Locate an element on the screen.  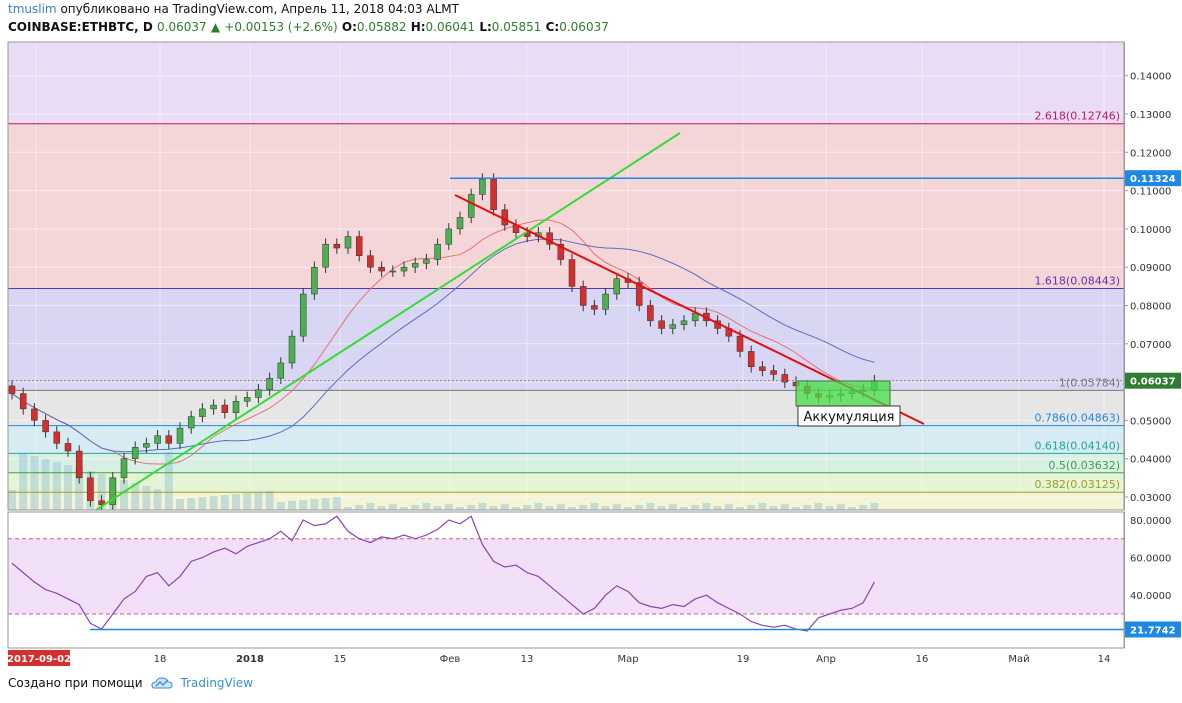
price-tick-label: 0.07000 is located at coordinates (1150, 345).